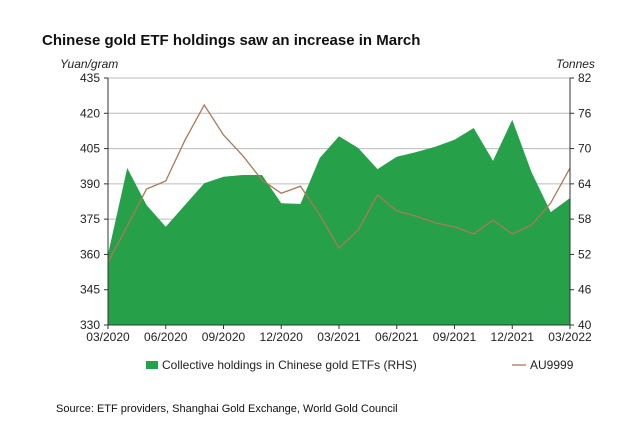 The height and width of the screenshot is (435, 640). I want to click on y-tick-label-right: 82, so click(585, 78).